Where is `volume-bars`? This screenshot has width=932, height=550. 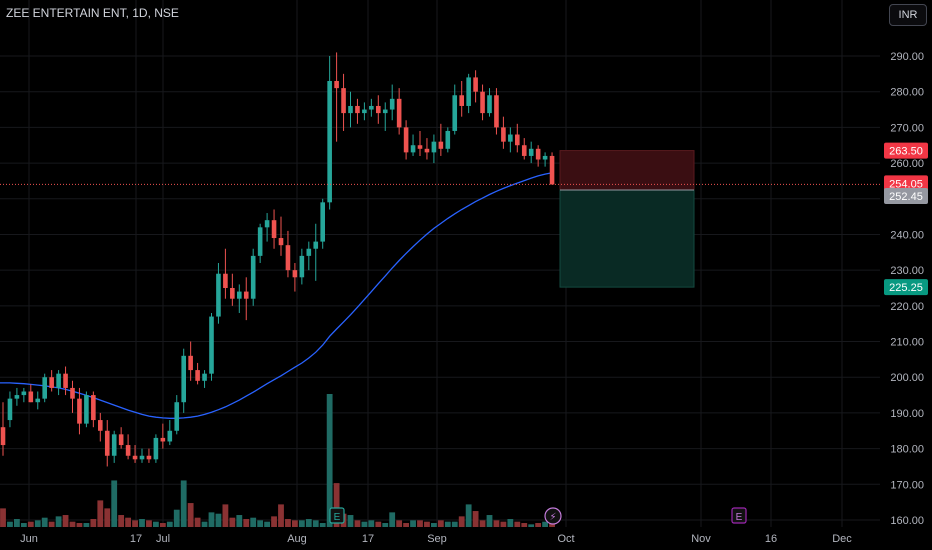 volume-bars is located at coordinates (277, 460).